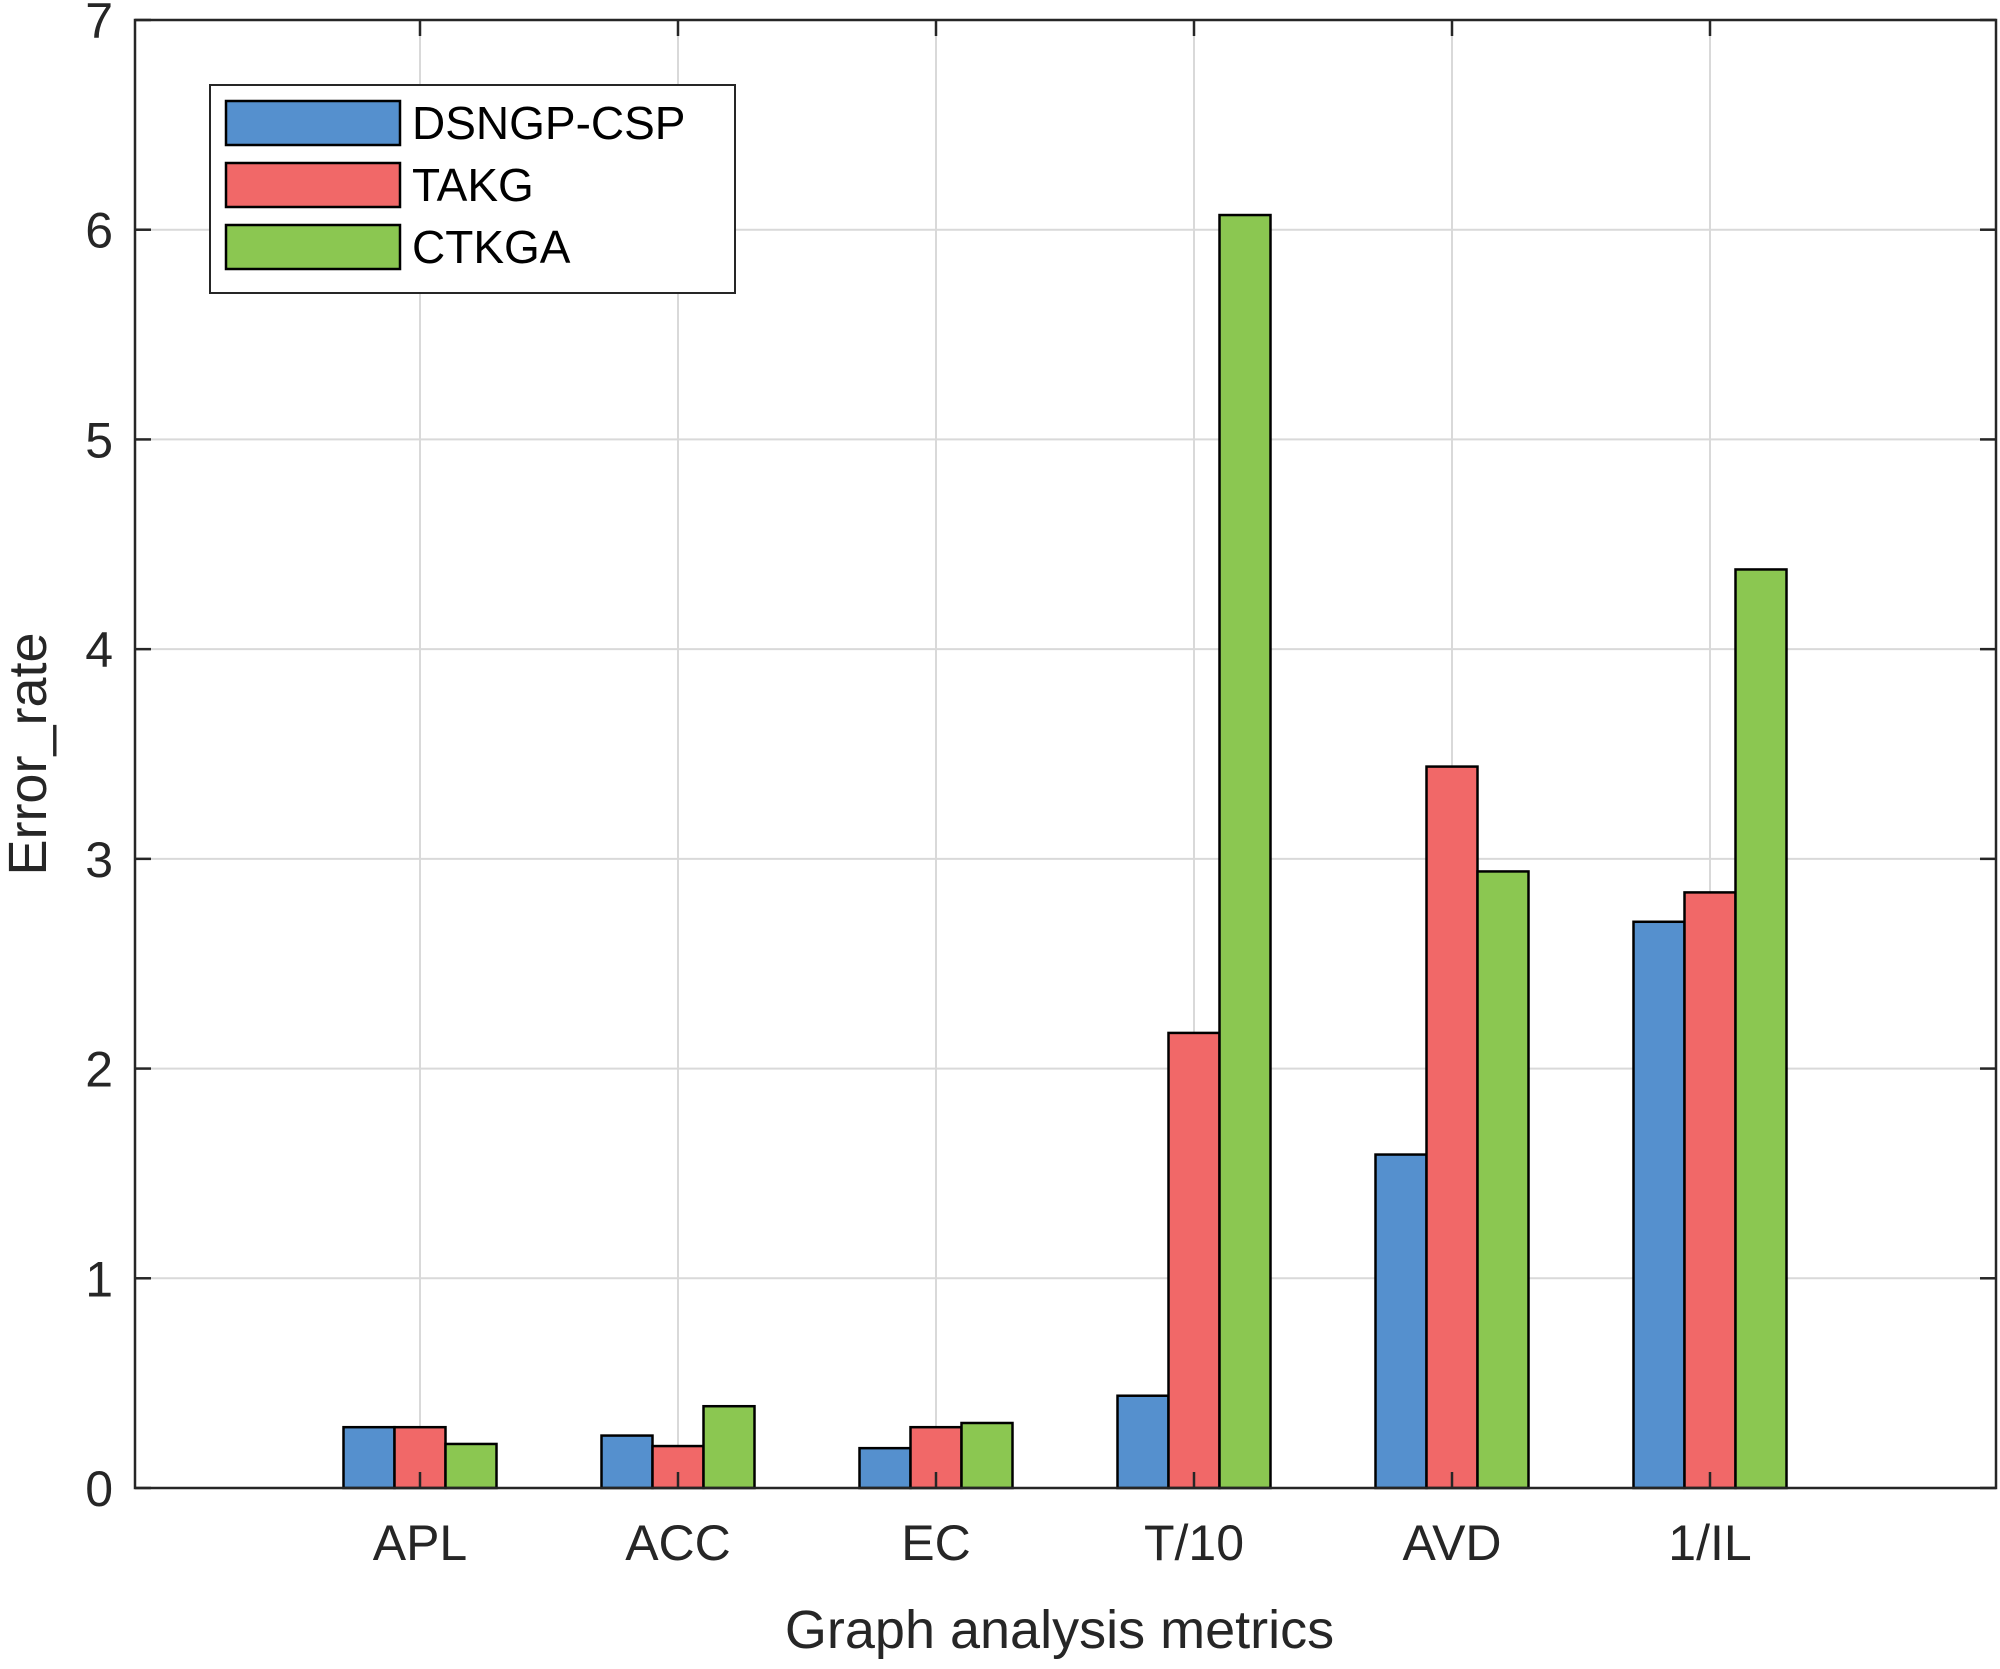  Describe the element at coordinates (491, 247) in the screenshot. I see `legend-label: CTKGA` at that location.